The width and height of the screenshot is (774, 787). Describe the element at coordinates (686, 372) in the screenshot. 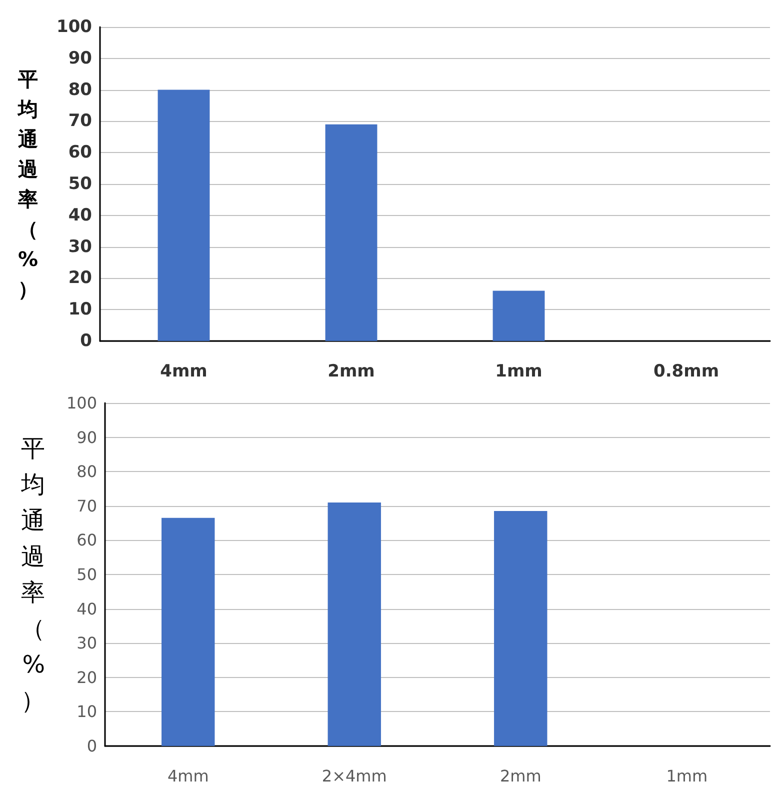

I see `x-tick-label: 0.8mm` at that location.